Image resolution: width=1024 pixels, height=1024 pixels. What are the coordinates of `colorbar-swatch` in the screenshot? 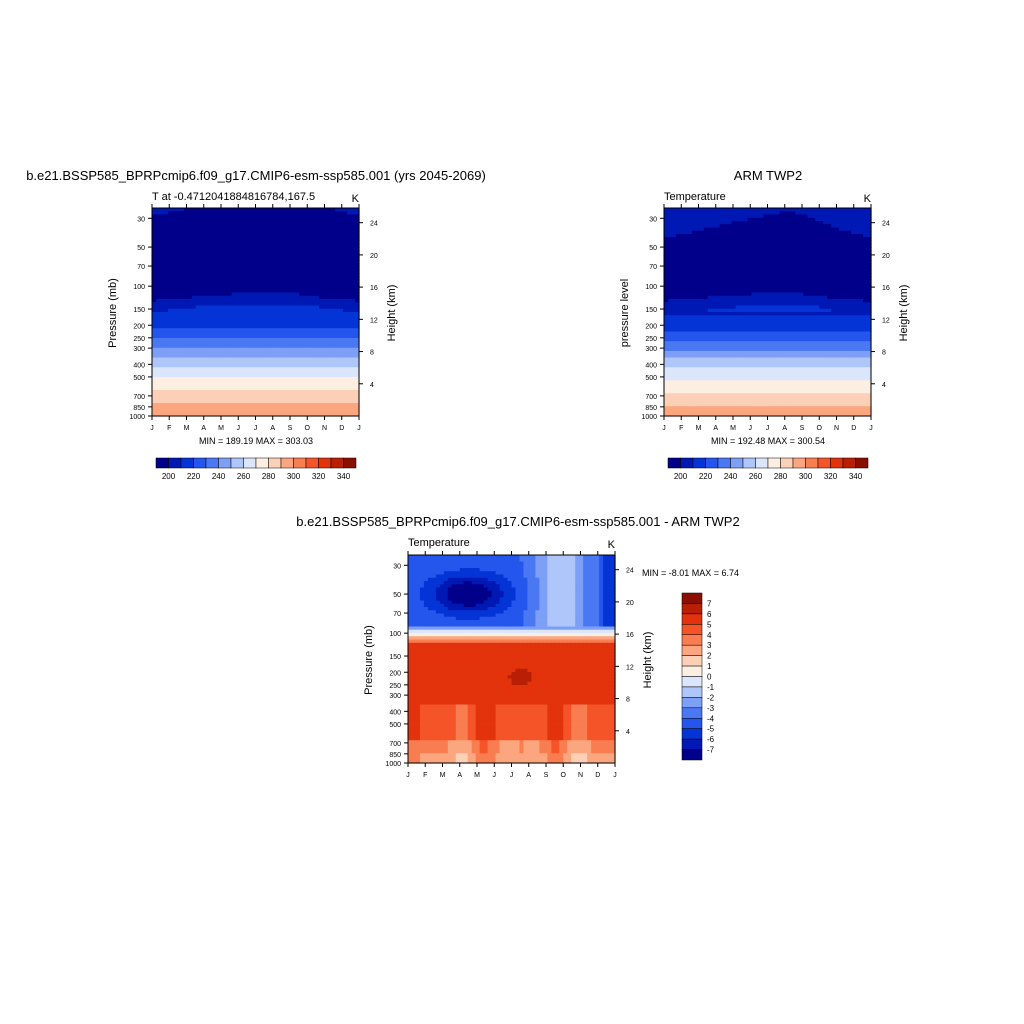 It's located at (212, 463).